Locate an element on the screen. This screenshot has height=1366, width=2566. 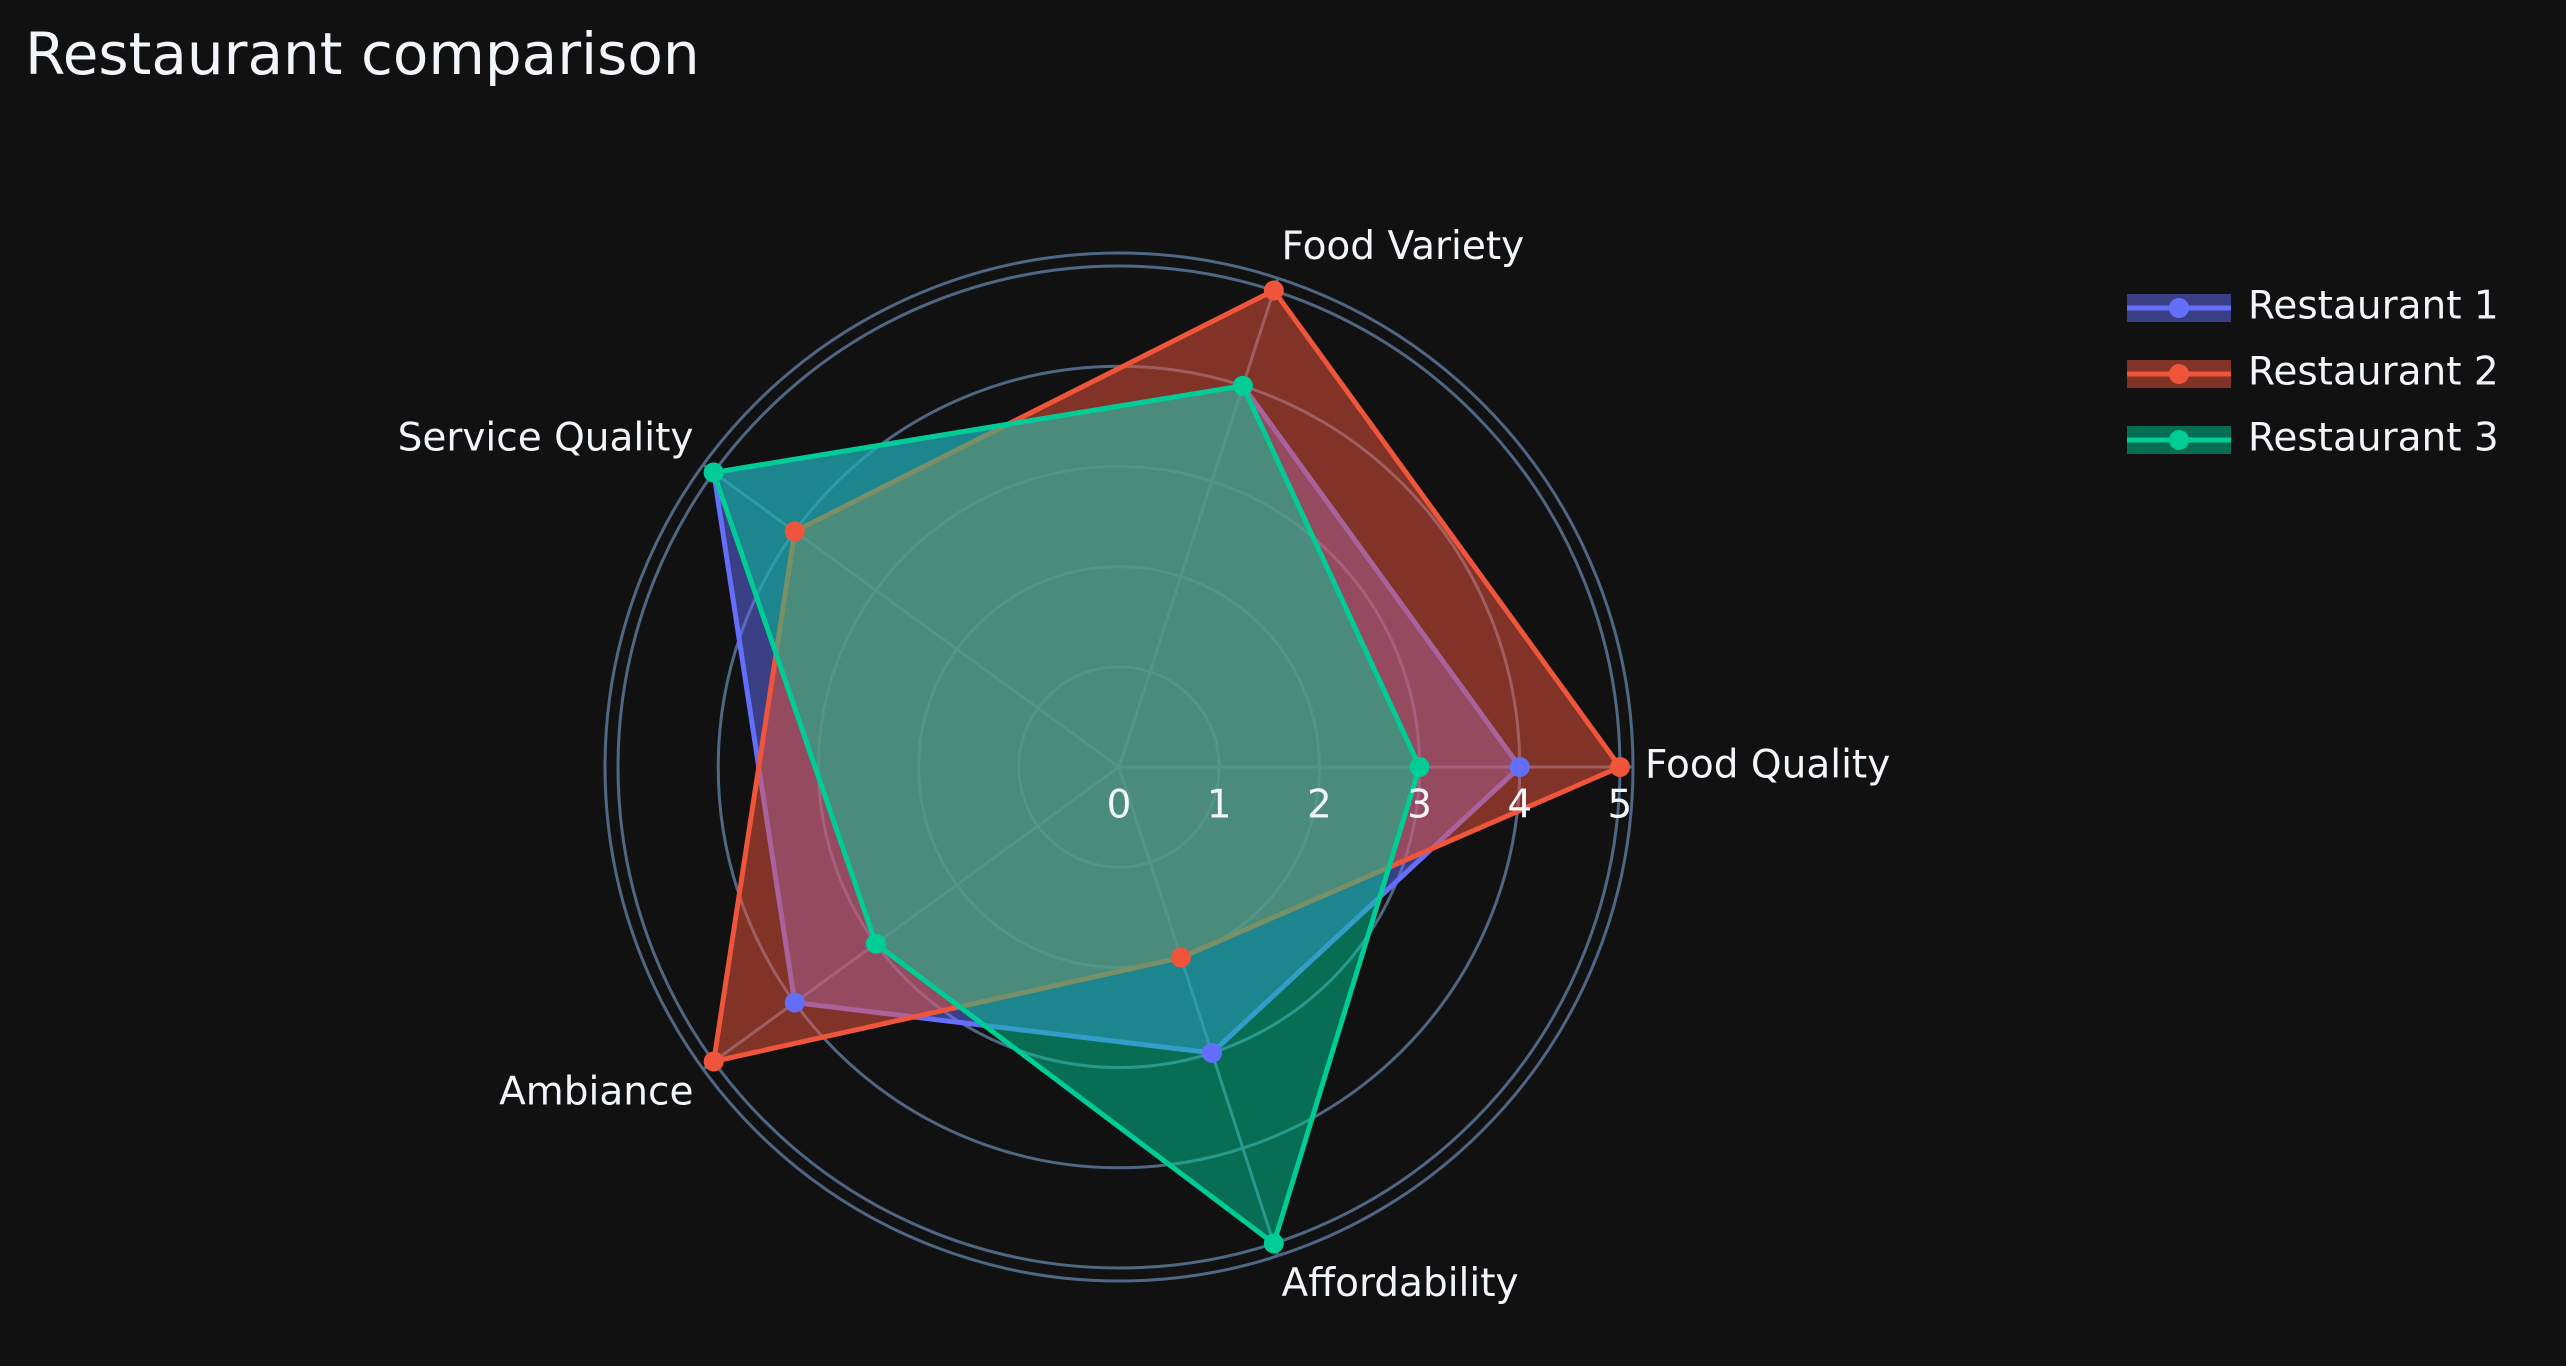
radial-tick-label: 1 is located at coordinates (1219, 805).